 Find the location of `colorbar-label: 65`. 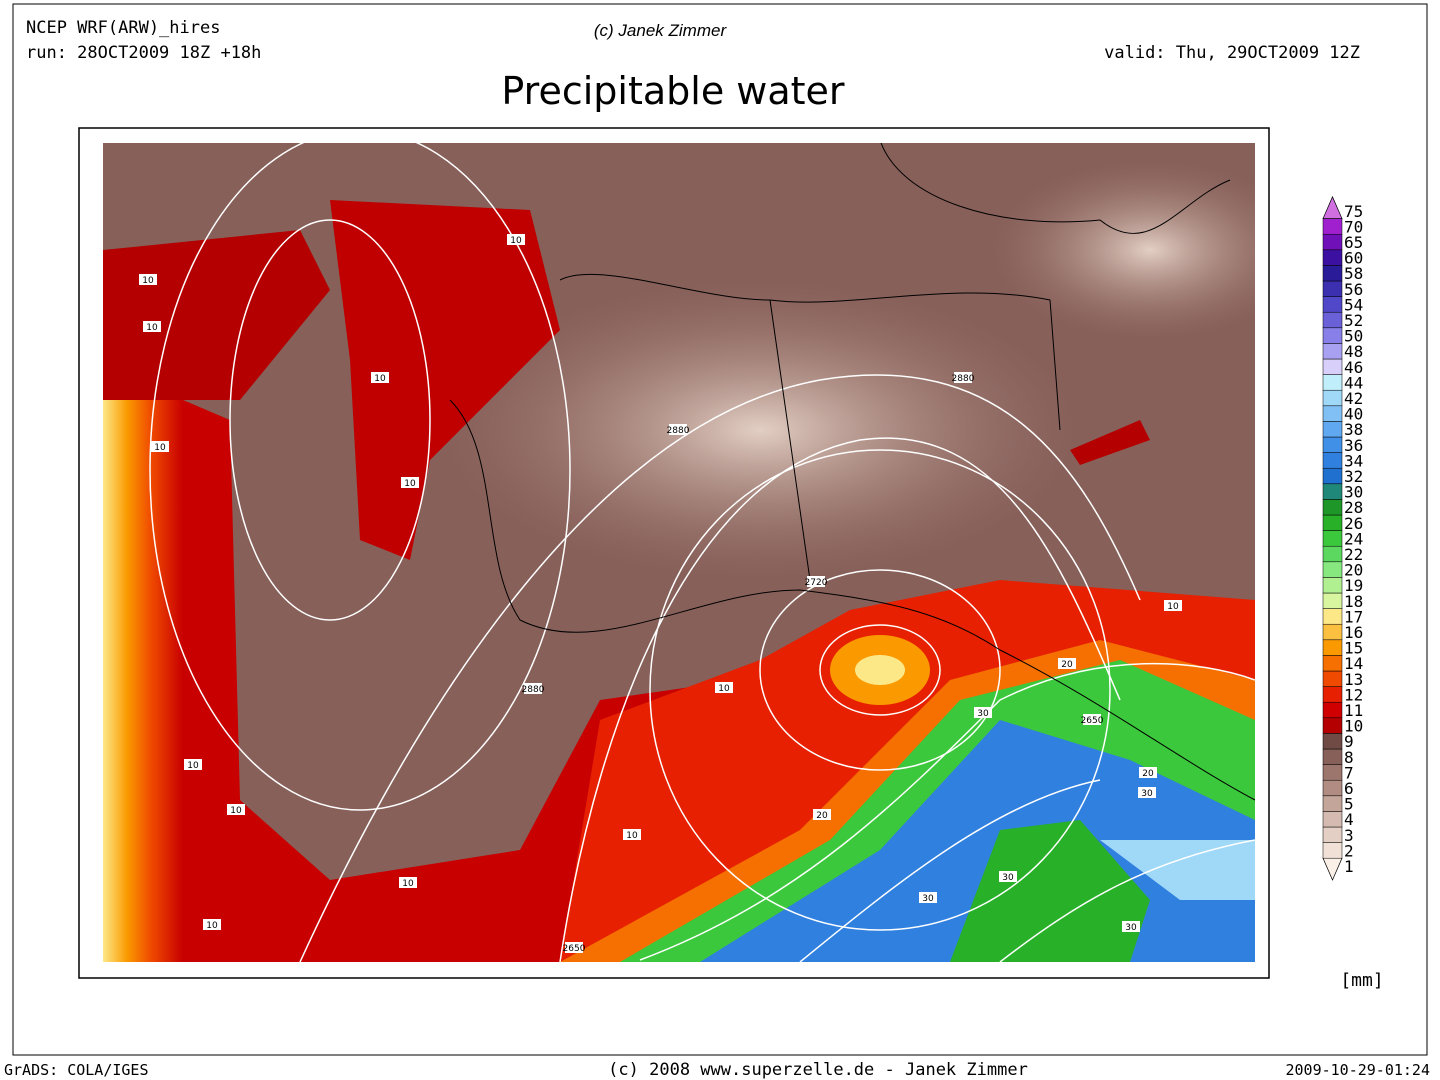

colorbar-label: 65 is located at coordinates (1353, 242).